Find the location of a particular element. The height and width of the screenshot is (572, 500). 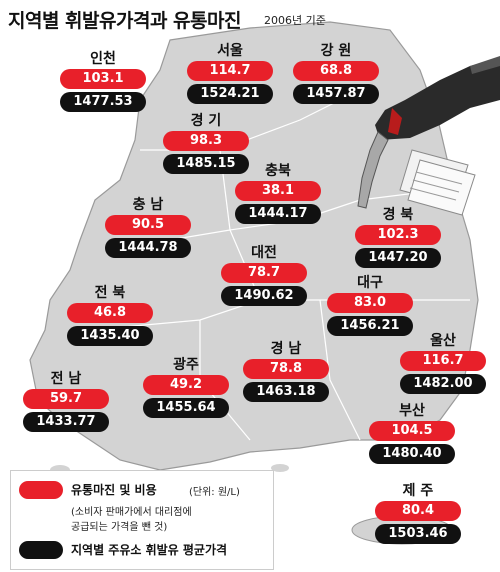

margin-value: 83.0 is located at coordinates (370, 303).